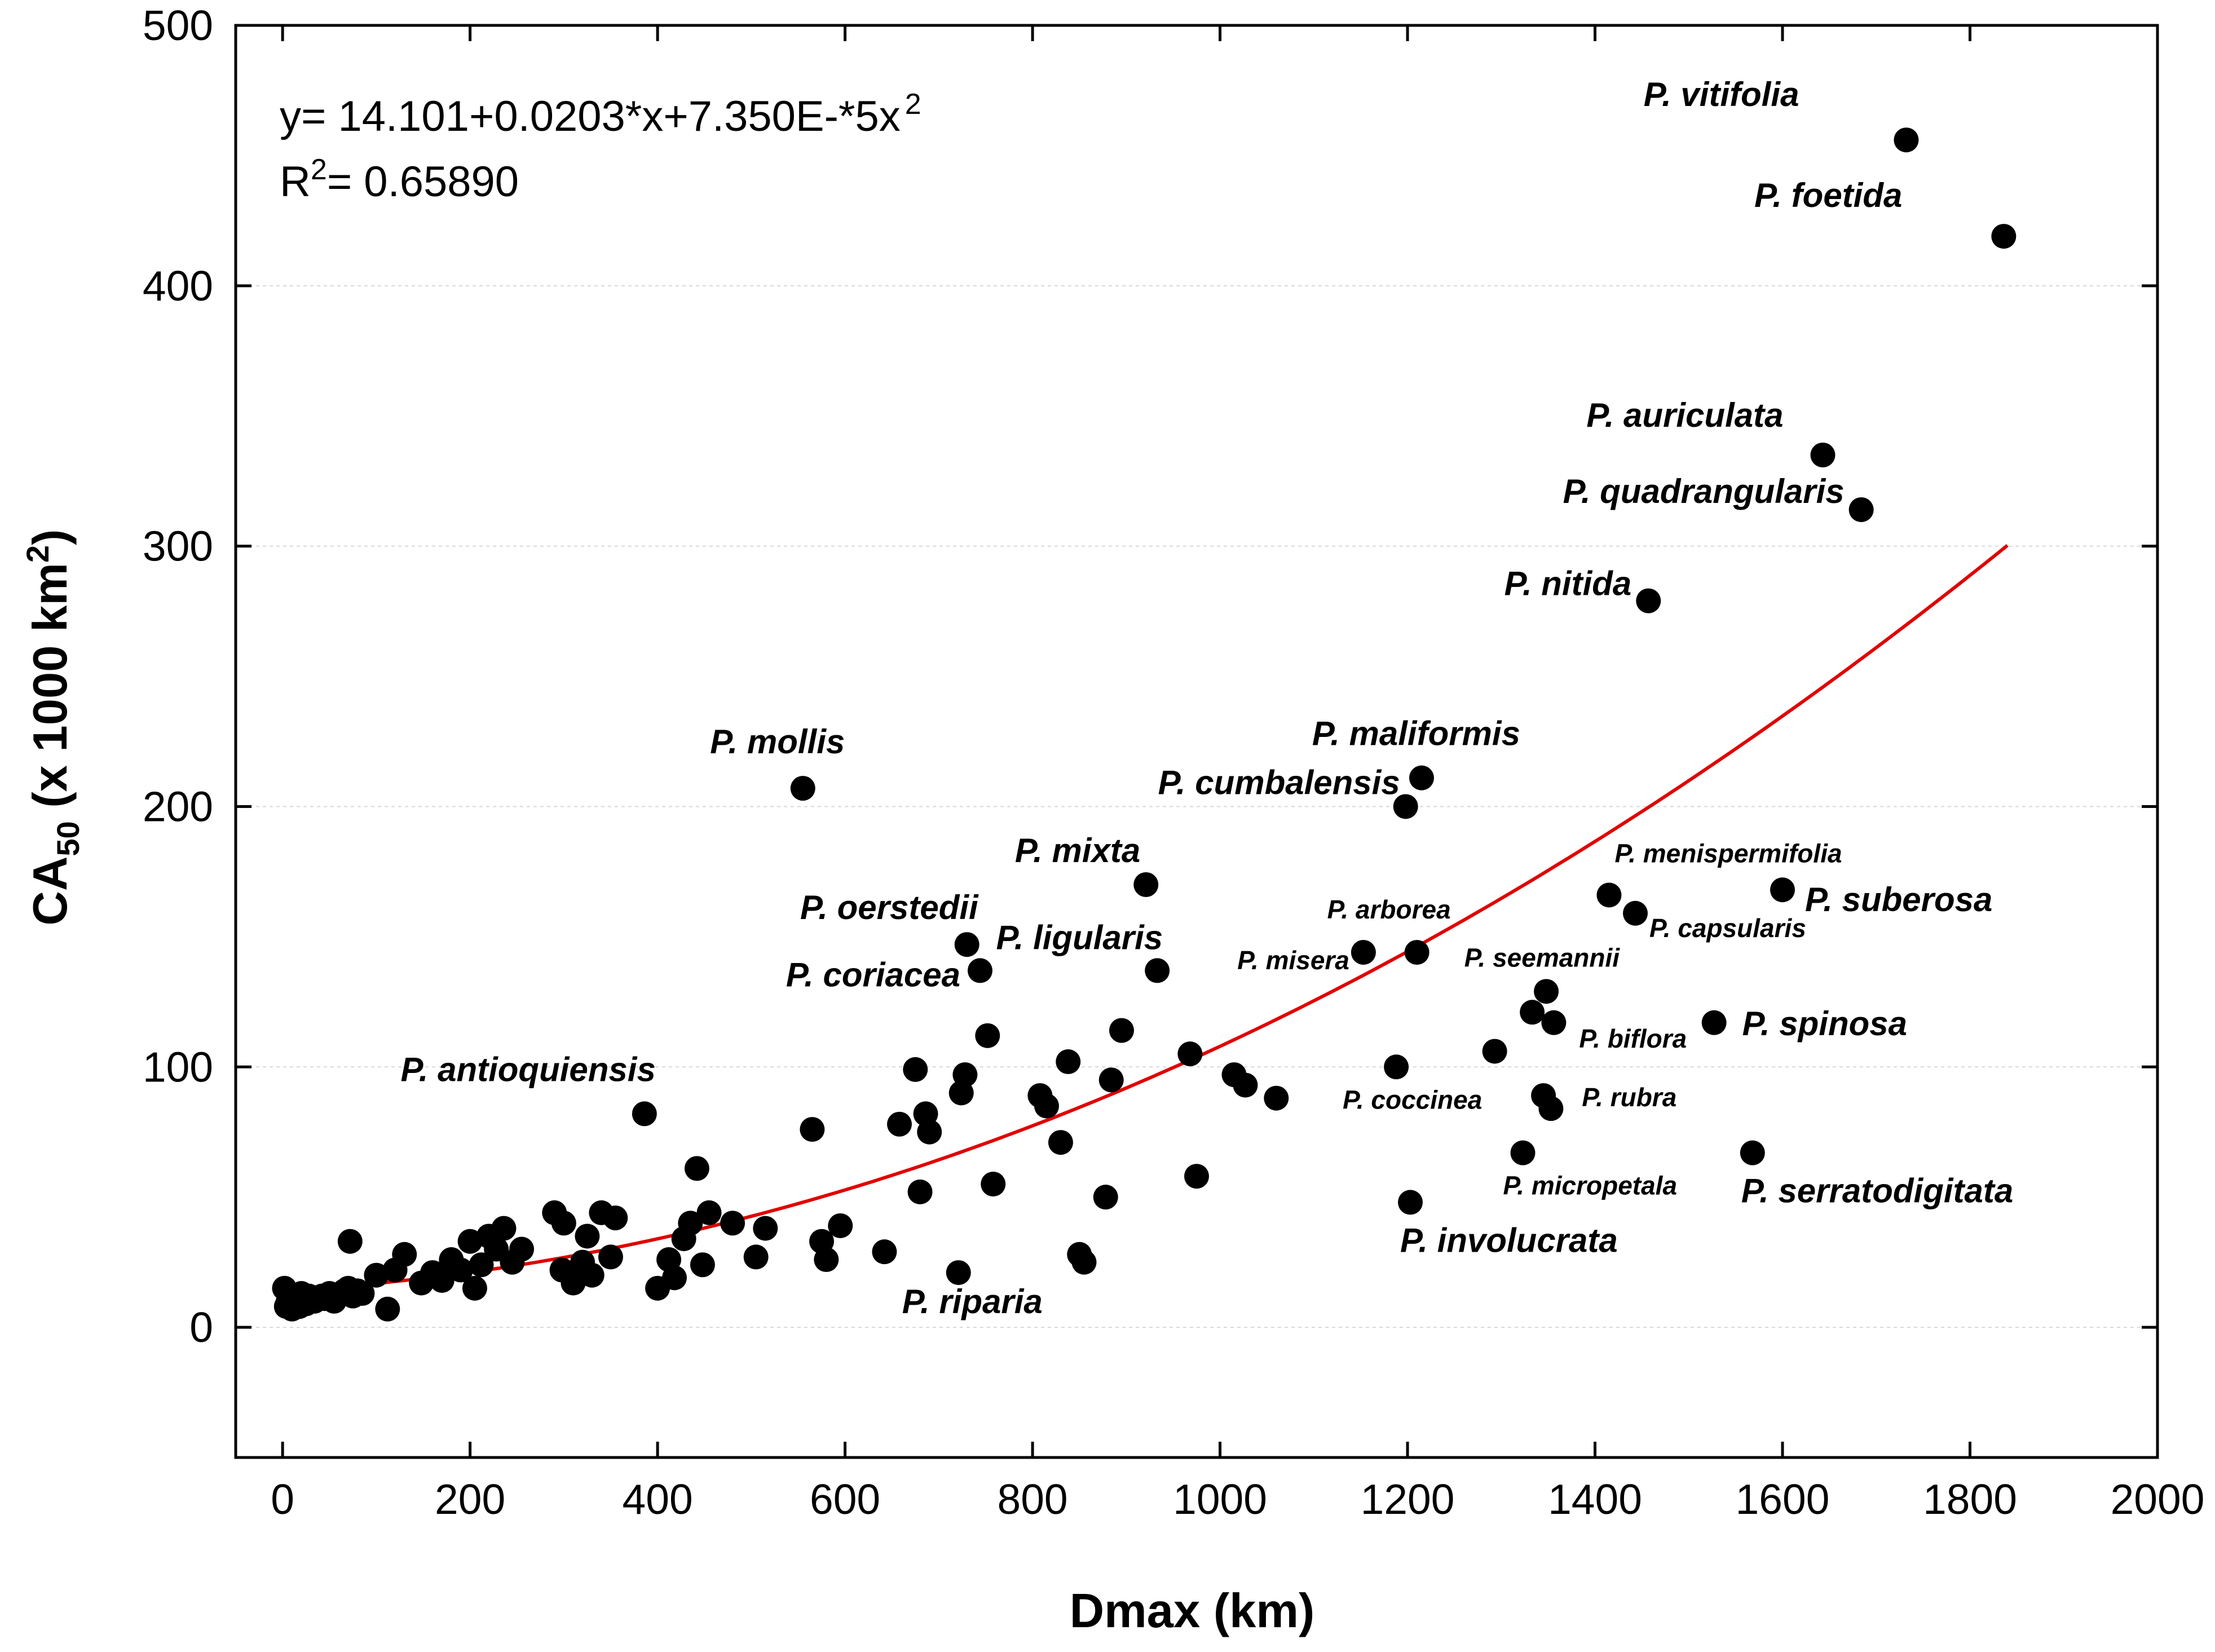 The height and width of the screenshot is (1652, 2215). I want to click on y-tick-label: 500, so click(178, 25).